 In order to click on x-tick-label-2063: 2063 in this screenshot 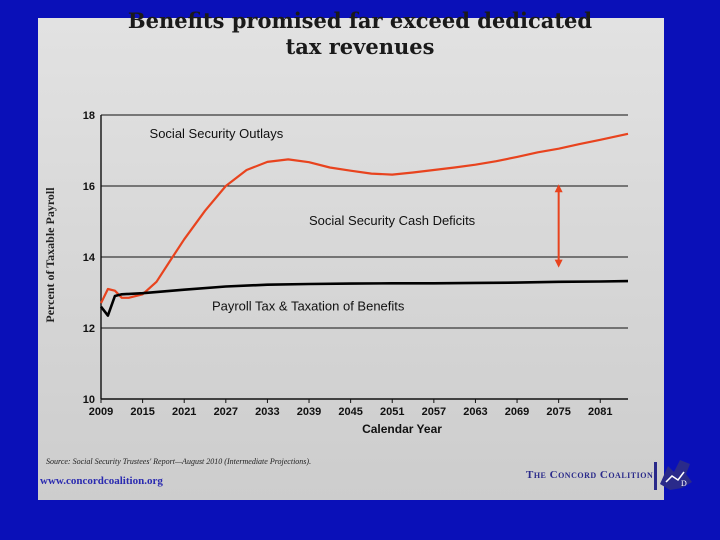, I will do `click(475, 412)`.